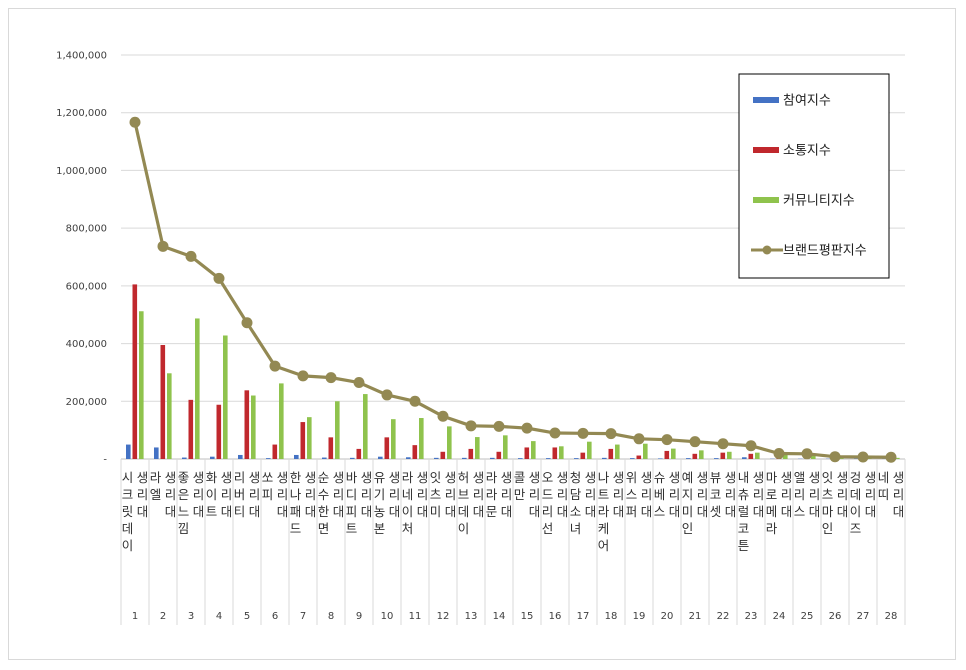 This screenshot has width=966, height=670. I want to click on category-label: 마 로 메 라생 리 대, so click(779, 503).